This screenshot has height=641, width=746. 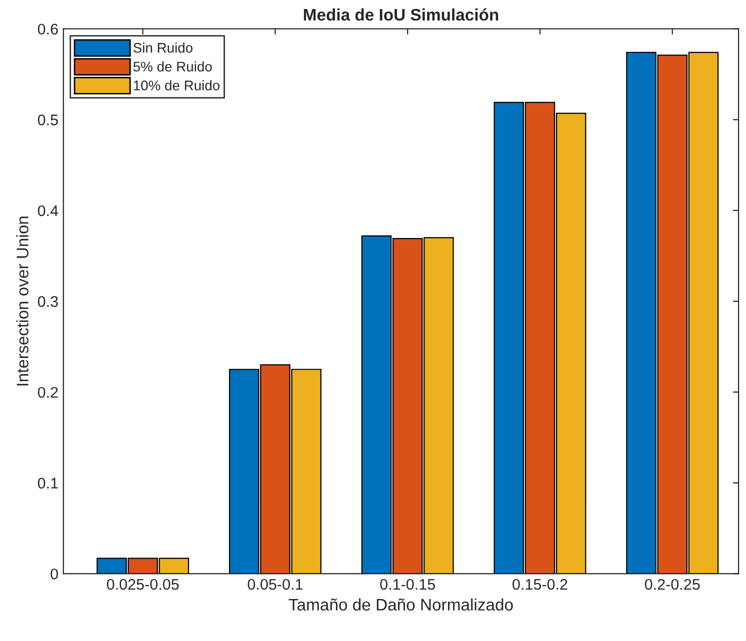 What do you see at coordinates (401, 14) in the screenshot?
I see `chart-title: Media de IoU Simulación` at bounding box center [401, 14].